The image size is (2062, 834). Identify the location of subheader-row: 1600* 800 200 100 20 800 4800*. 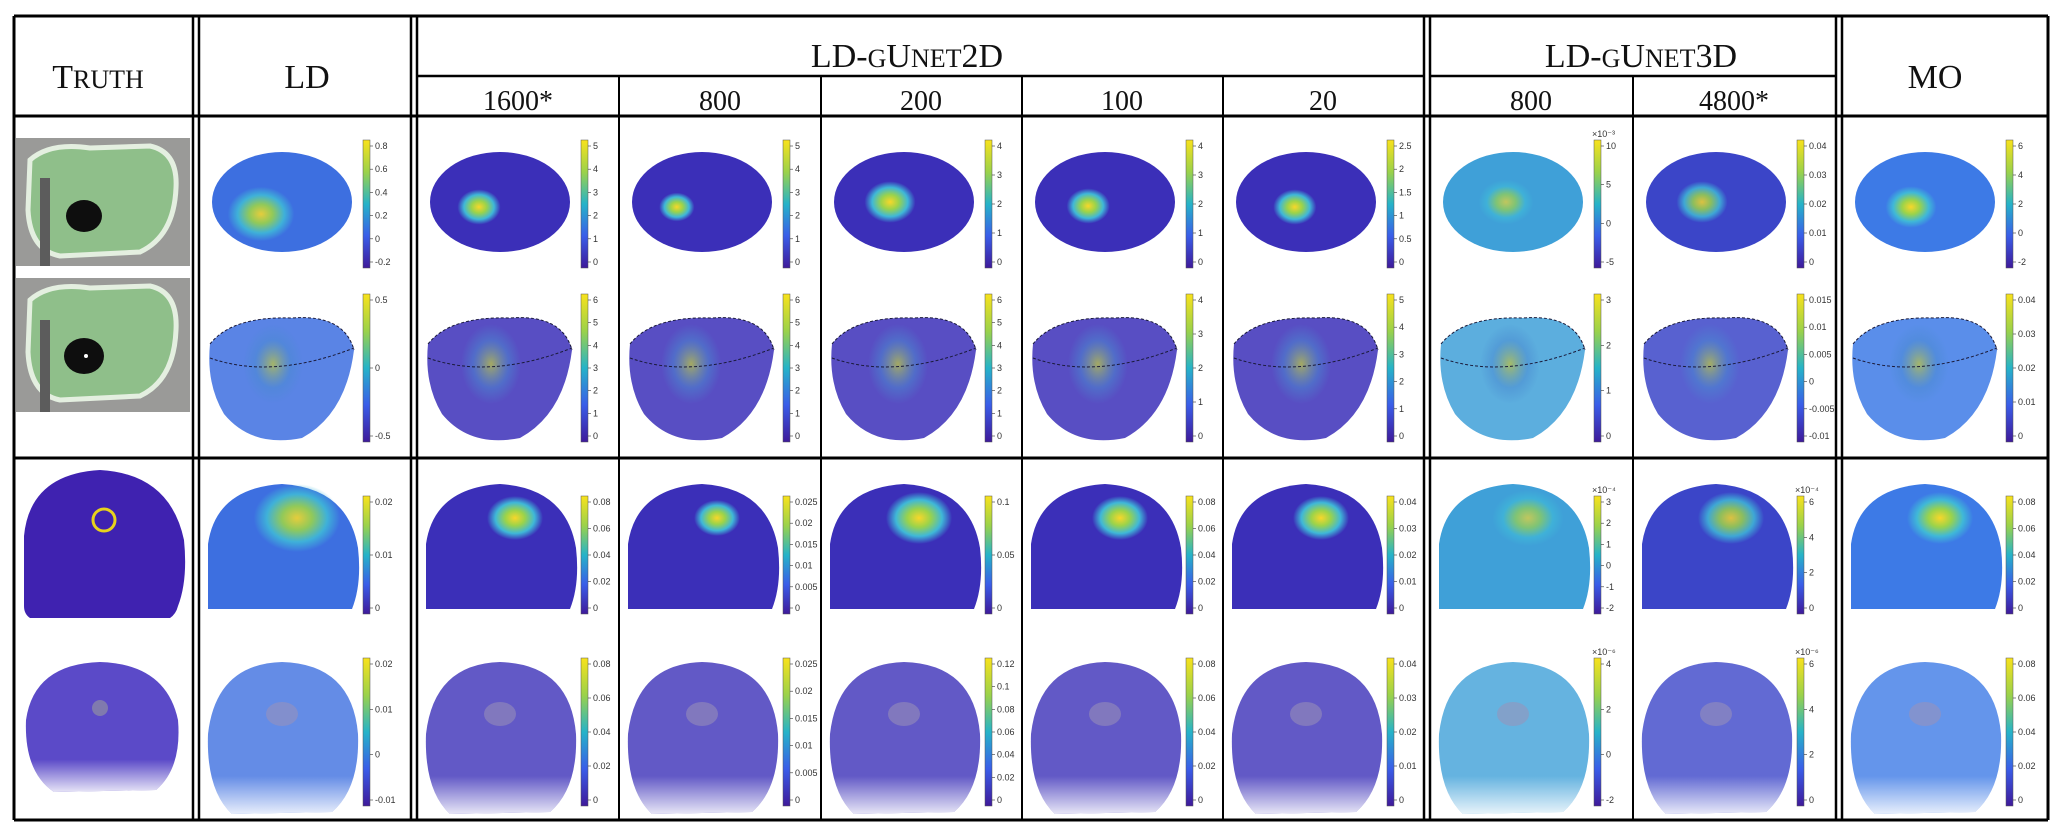
(1126, 101).